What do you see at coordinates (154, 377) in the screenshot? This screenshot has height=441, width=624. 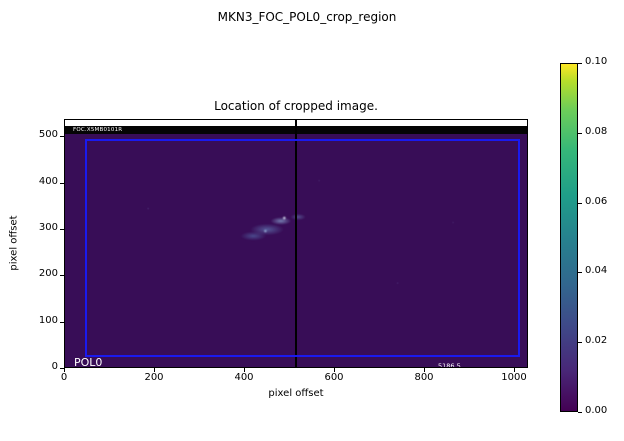 I see `x-tick-label: 200` at bounding box center [154, 377].